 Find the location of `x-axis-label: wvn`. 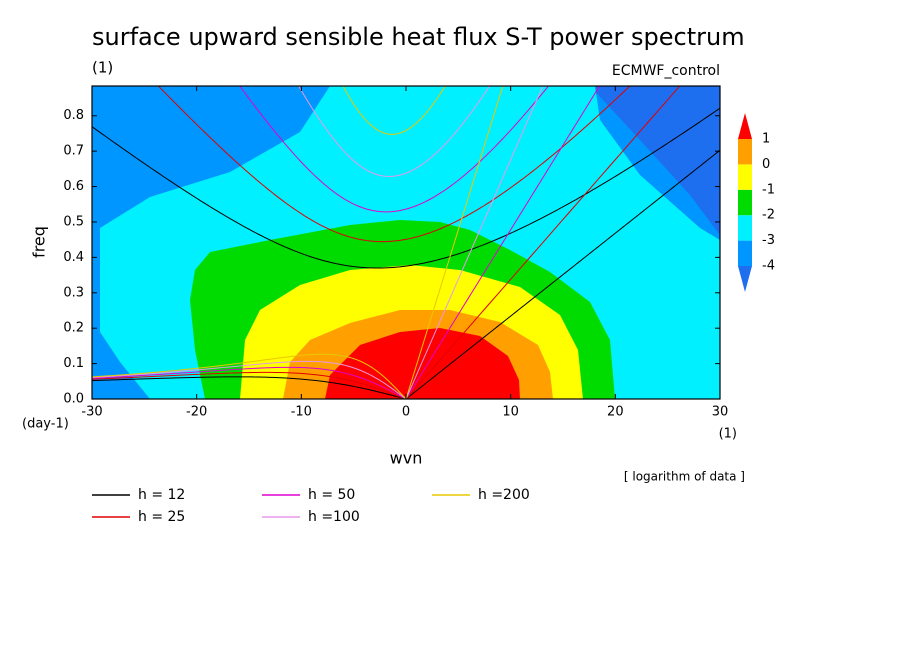

x-axis-label: wvn is located at coordinates (406, 458).